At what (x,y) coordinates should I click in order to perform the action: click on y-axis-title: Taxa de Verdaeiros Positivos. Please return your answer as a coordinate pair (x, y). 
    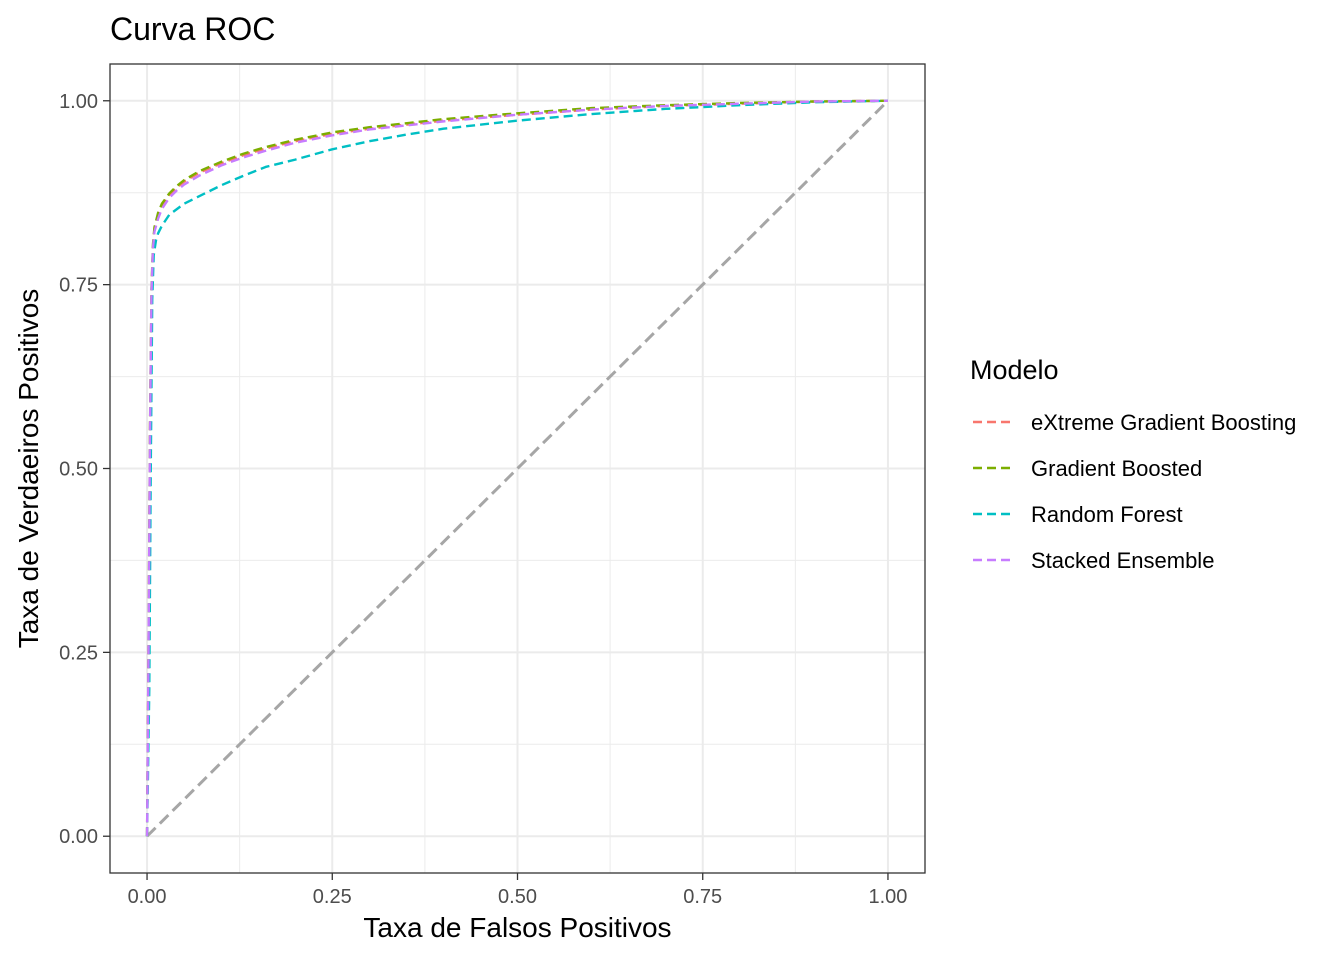
    Looking at the image, I should click on (28, 469).